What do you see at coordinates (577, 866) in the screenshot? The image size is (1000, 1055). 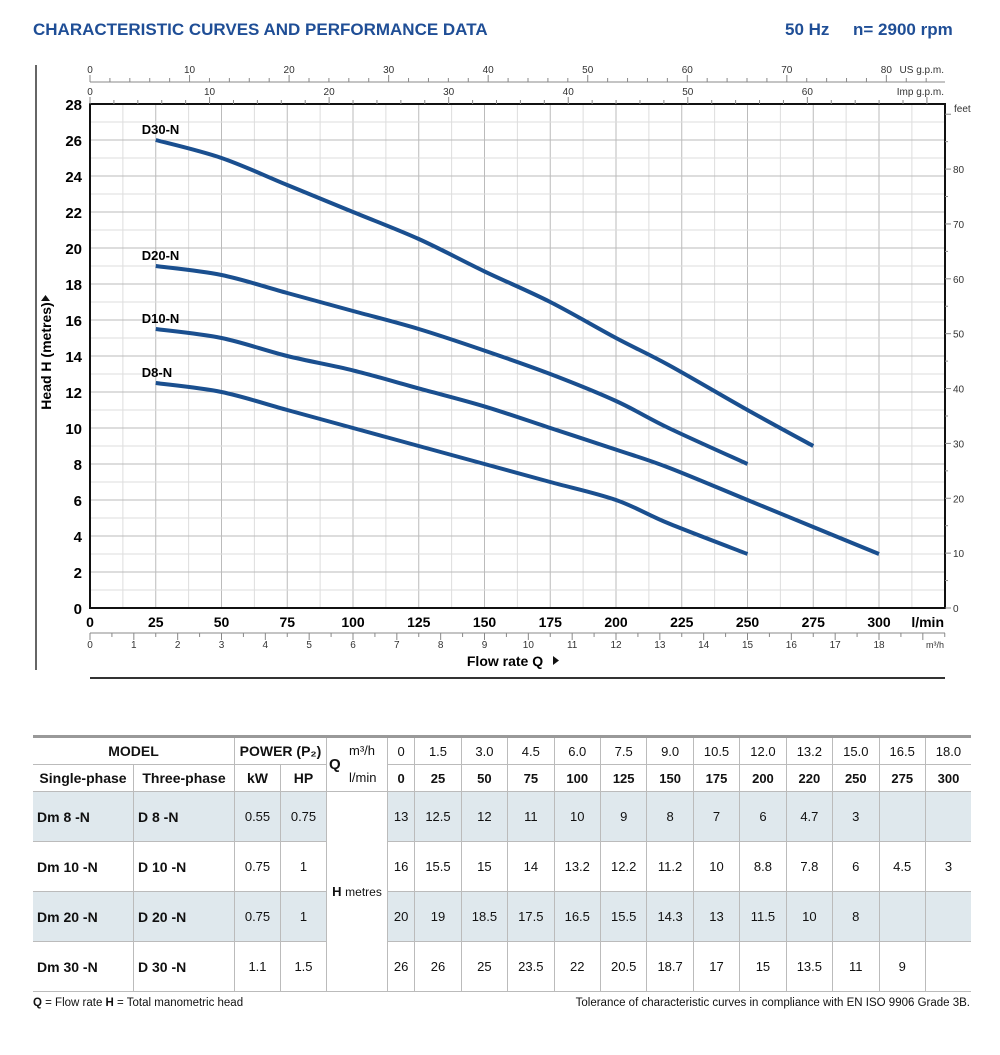 I see `head-value: 13.2` at bounding box center [577, 866].